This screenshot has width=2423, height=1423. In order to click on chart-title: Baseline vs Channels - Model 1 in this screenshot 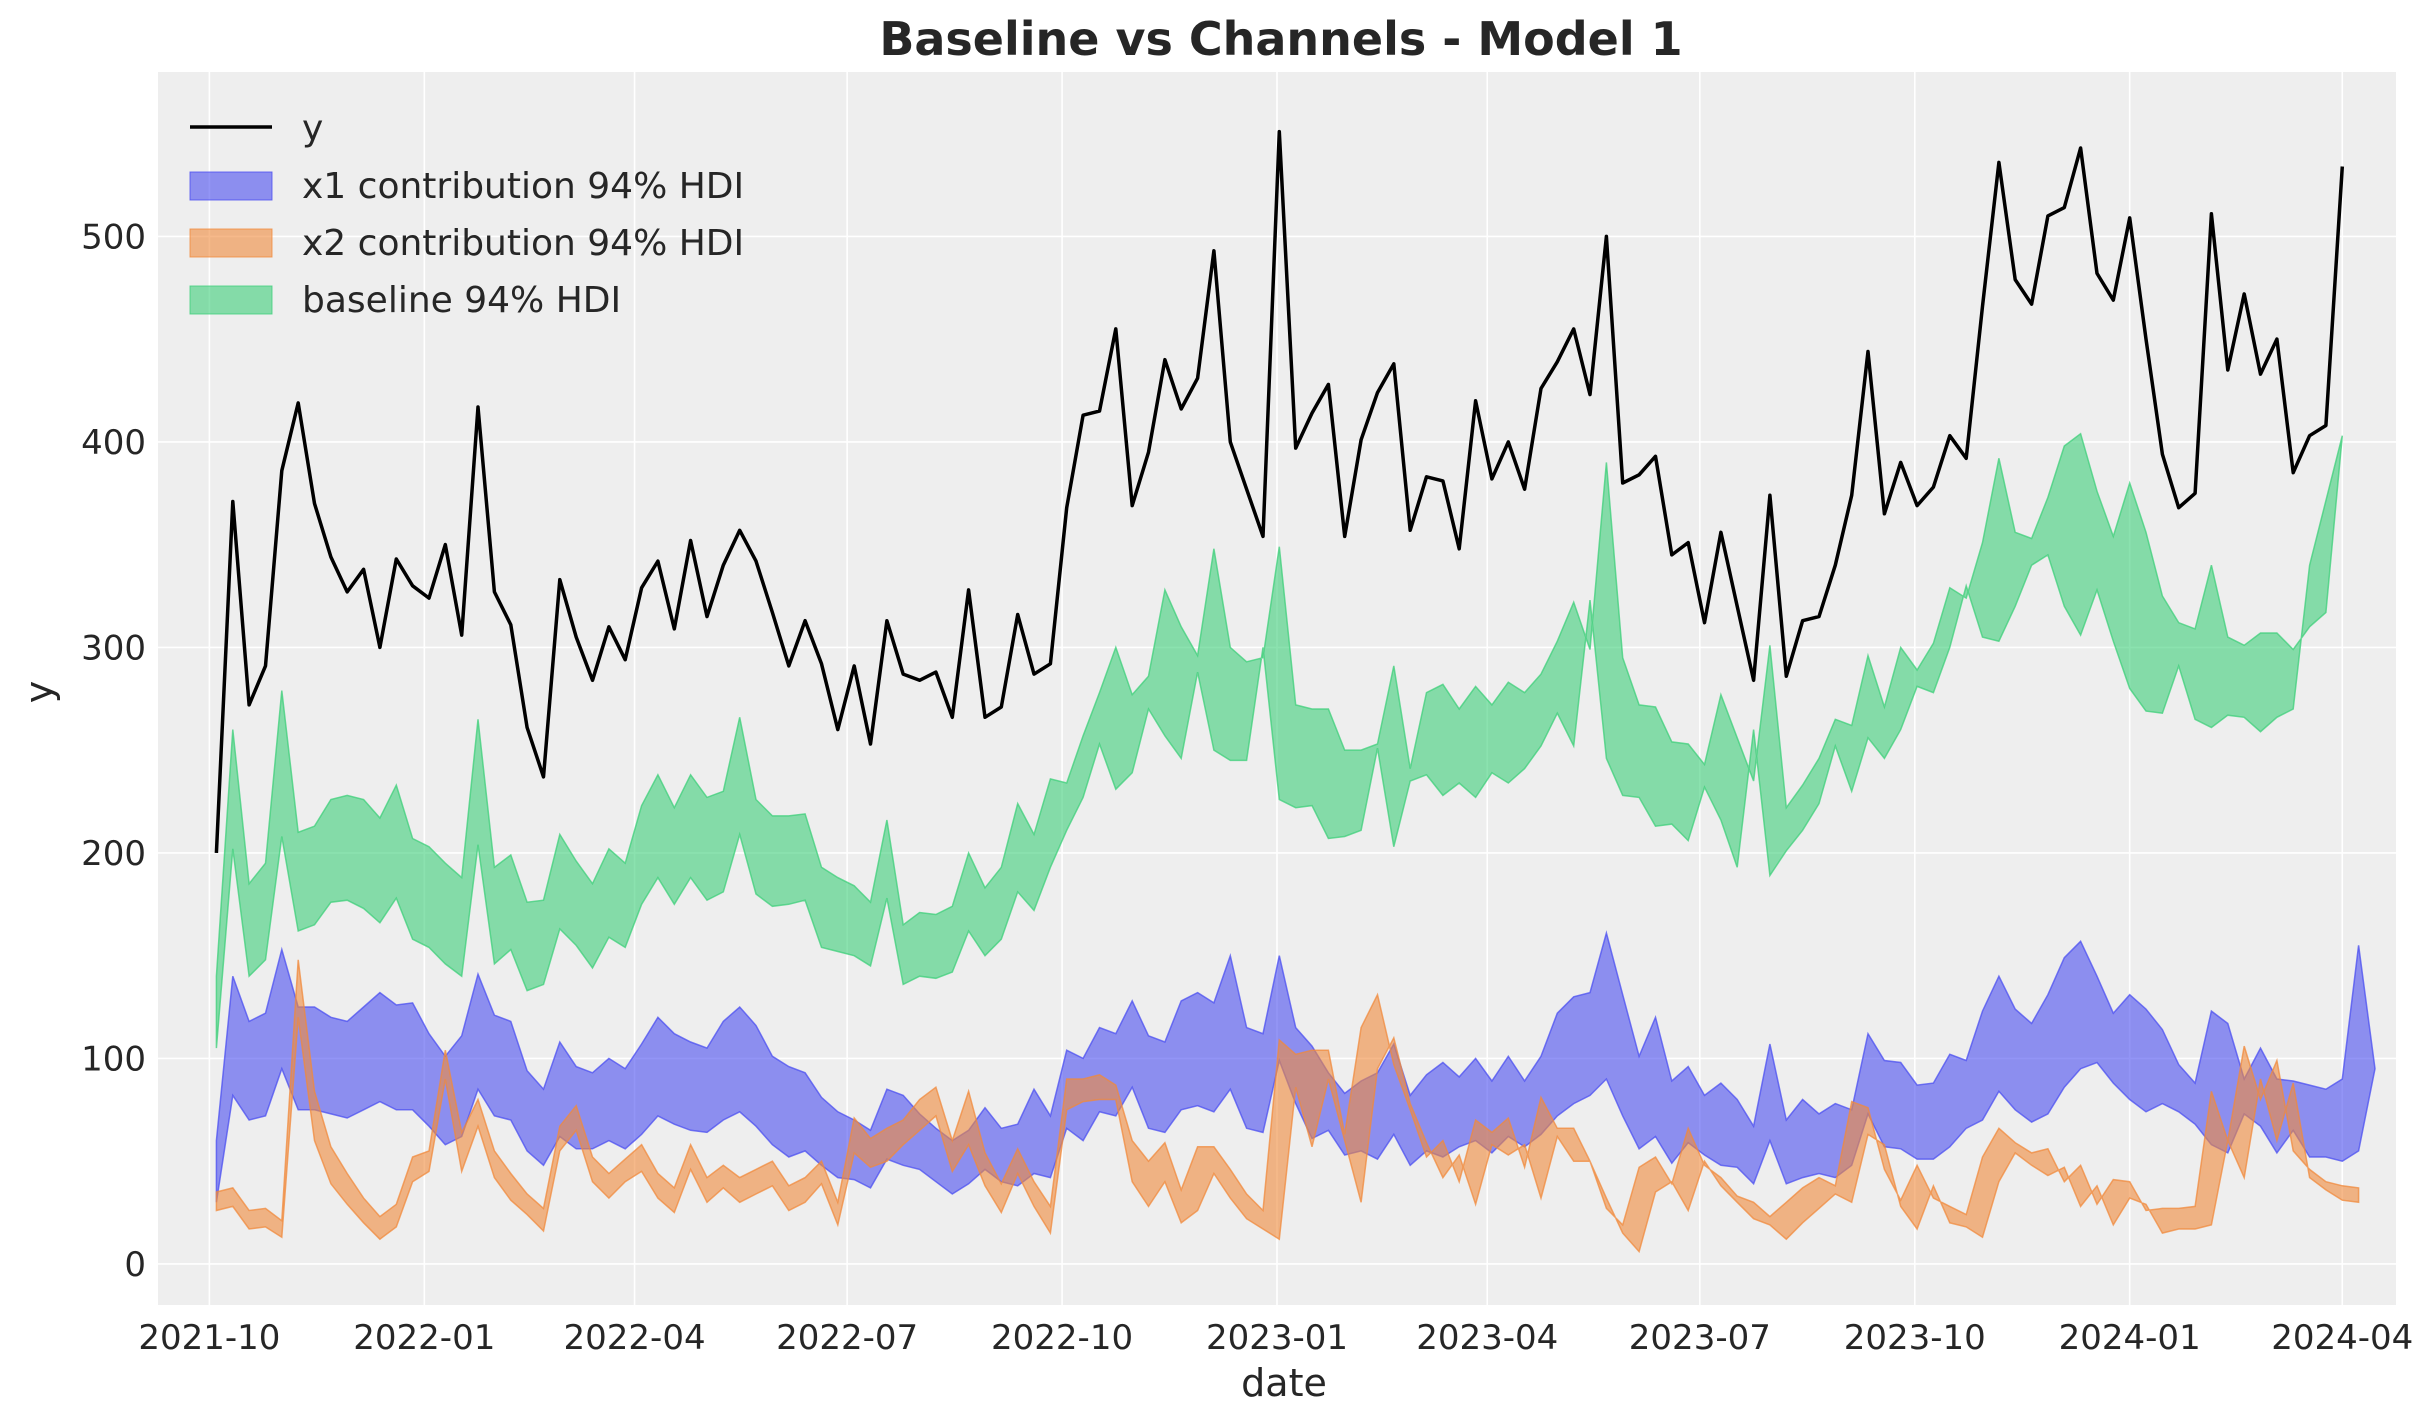, I will do `click(1280, 39)`.